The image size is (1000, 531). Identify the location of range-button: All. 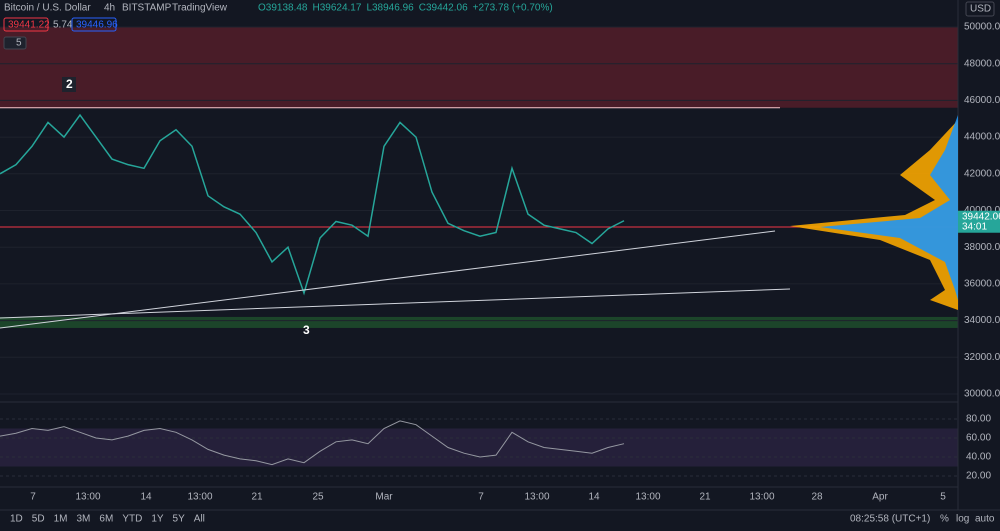
(199, 519).